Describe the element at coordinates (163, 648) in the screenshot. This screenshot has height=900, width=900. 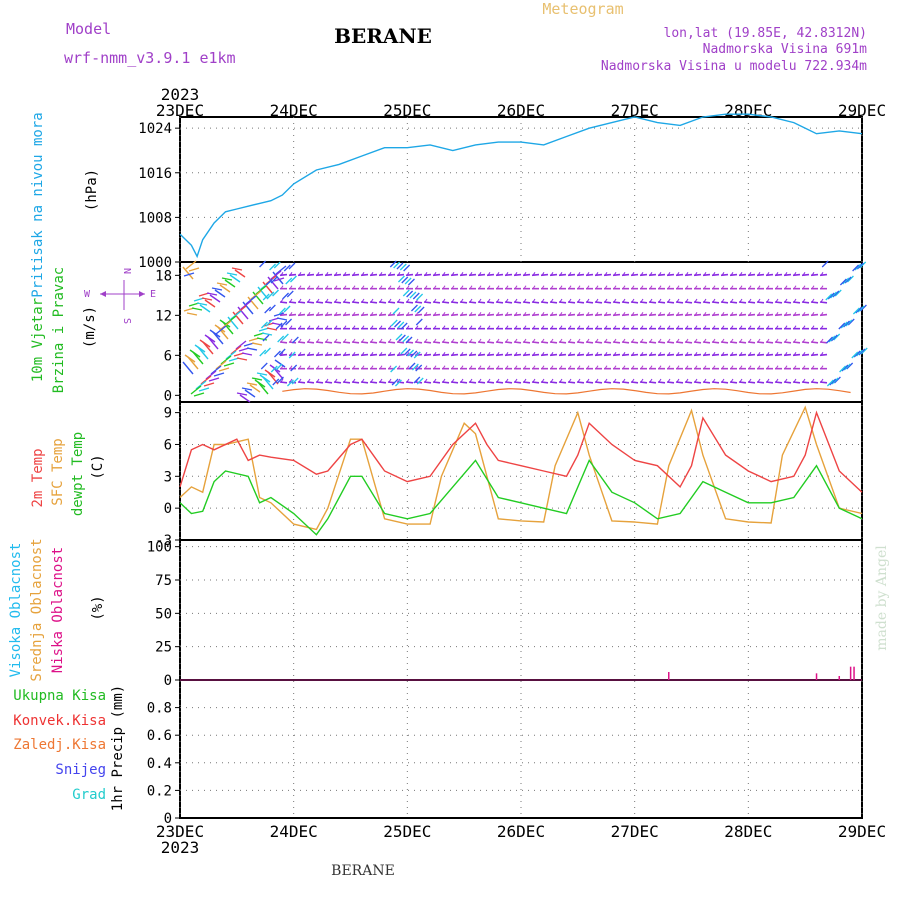
I see `y-tick-label: 25` at that location.